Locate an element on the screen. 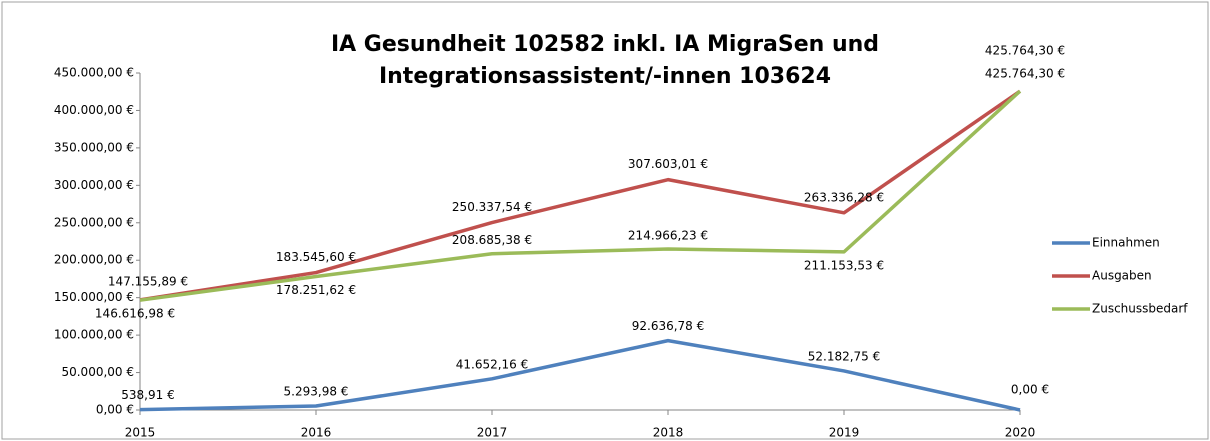  data-label: 178.251,62 € is located at coordinates (316, 290).